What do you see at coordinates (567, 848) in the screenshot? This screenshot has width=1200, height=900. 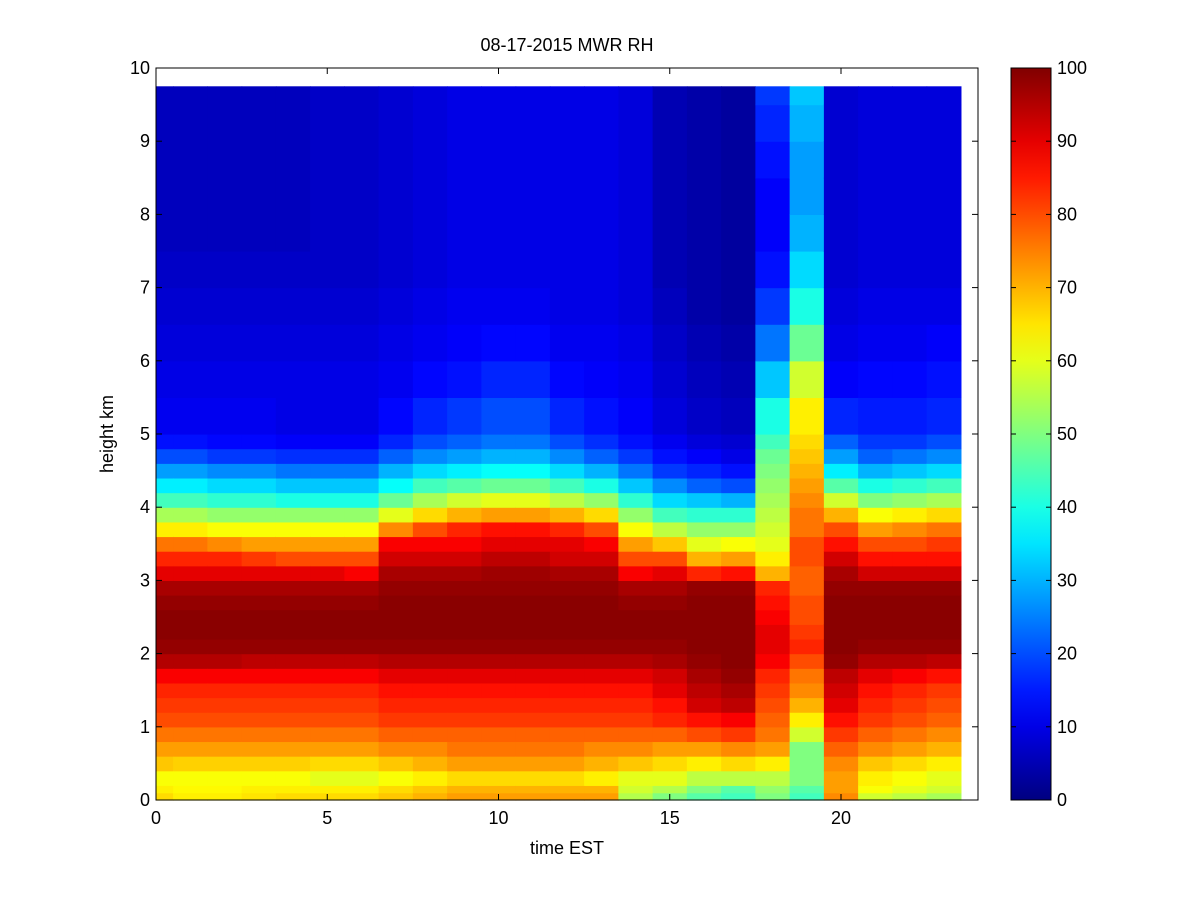 I see `x-axis-label: time EST` at bounding box center [567, 848].